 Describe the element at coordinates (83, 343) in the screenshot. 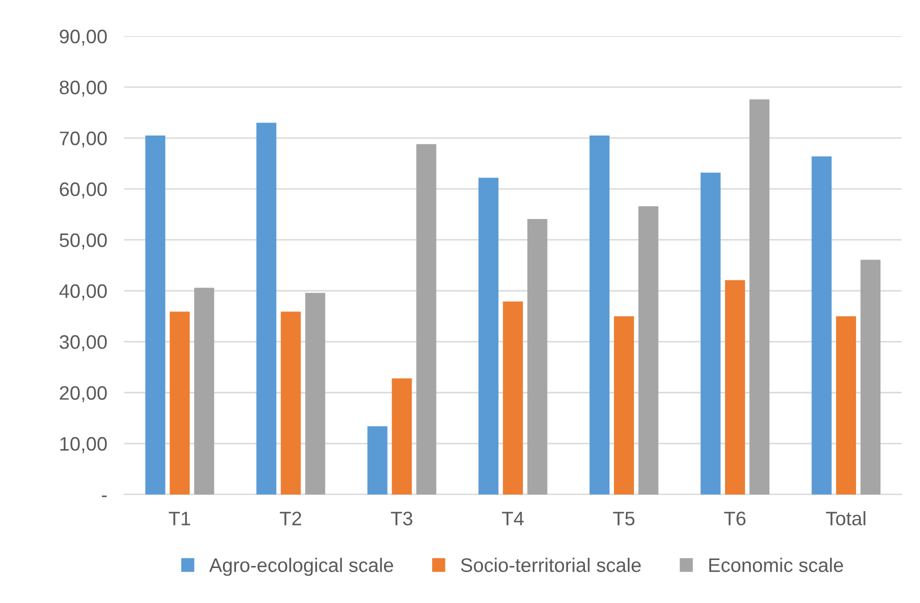

I see `y-tick-label: 30,00` at that location.